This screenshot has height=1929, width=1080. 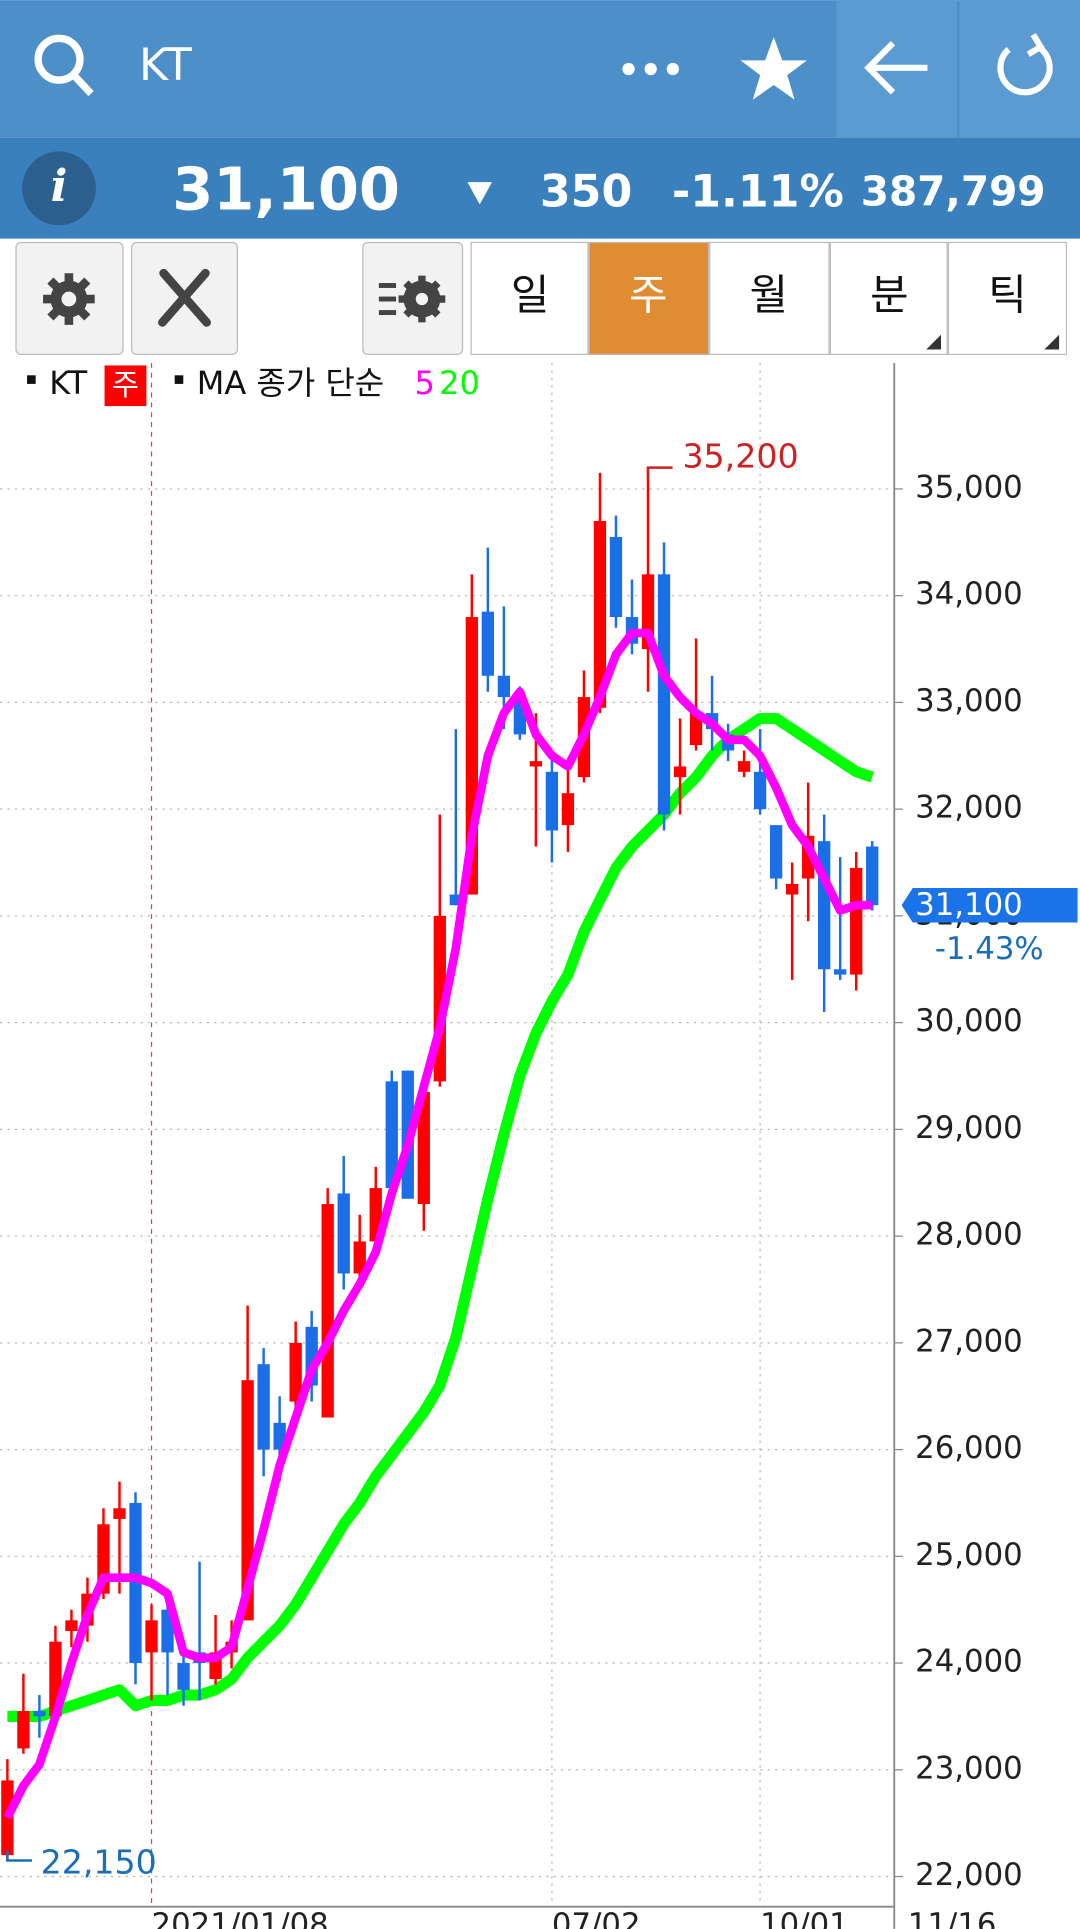 What do you see at coordinates (1007, 294) in the screenshot?
I see `tab-label: 틱` at bounding box center [1007, 294].